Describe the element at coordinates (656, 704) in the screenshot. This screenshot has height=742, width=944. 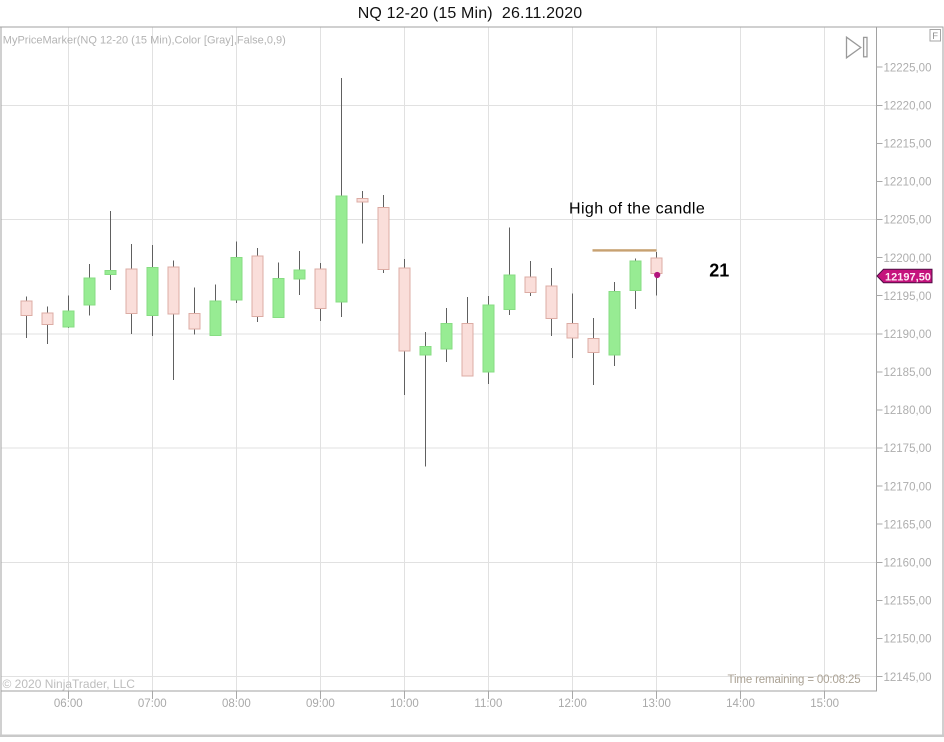
I see `svg-text: 13:00` at that location.